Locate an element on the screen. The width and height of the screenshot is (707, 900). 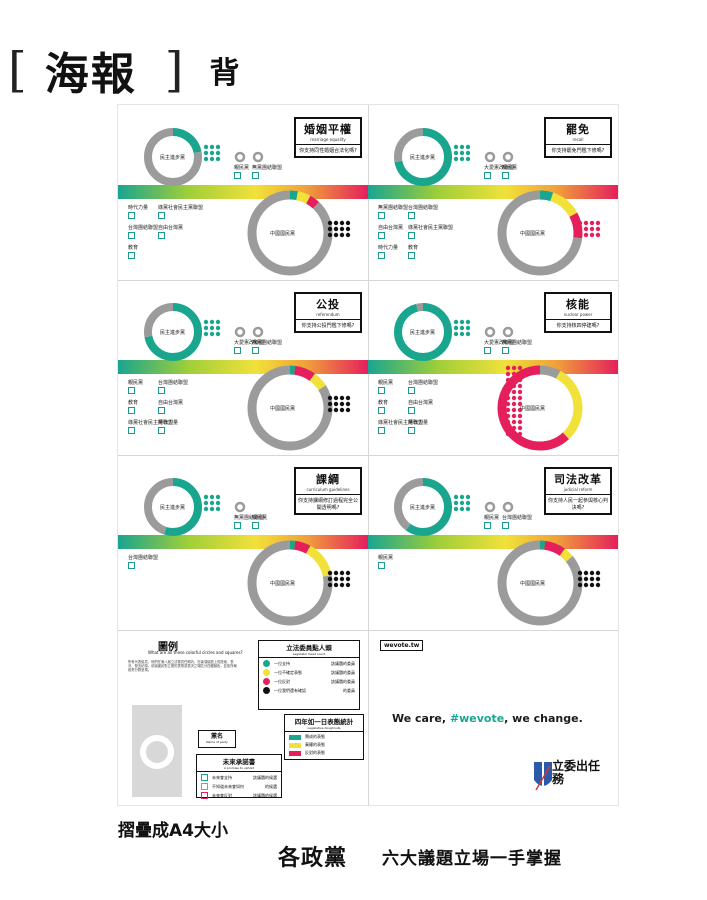
small-ring-segment is located at coordinates (173, 507).